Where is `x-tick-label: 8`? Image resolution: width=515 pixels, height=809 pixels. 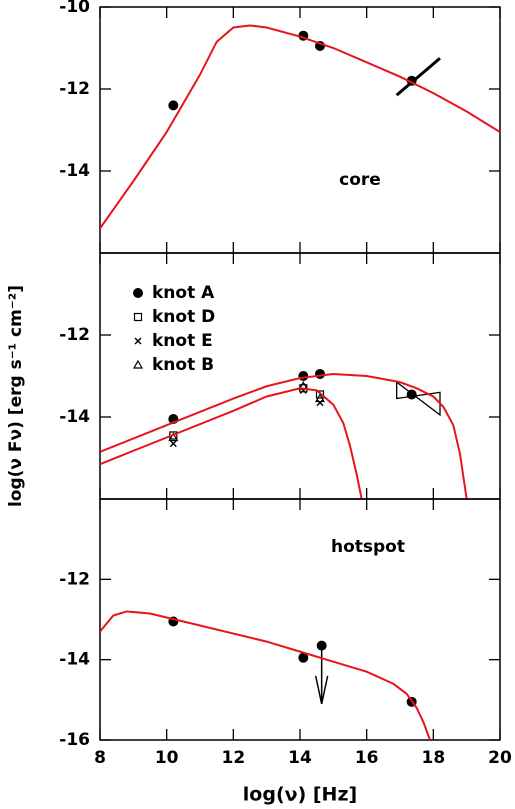 x-tick-label: 8 is located at coordinates (100, 758).